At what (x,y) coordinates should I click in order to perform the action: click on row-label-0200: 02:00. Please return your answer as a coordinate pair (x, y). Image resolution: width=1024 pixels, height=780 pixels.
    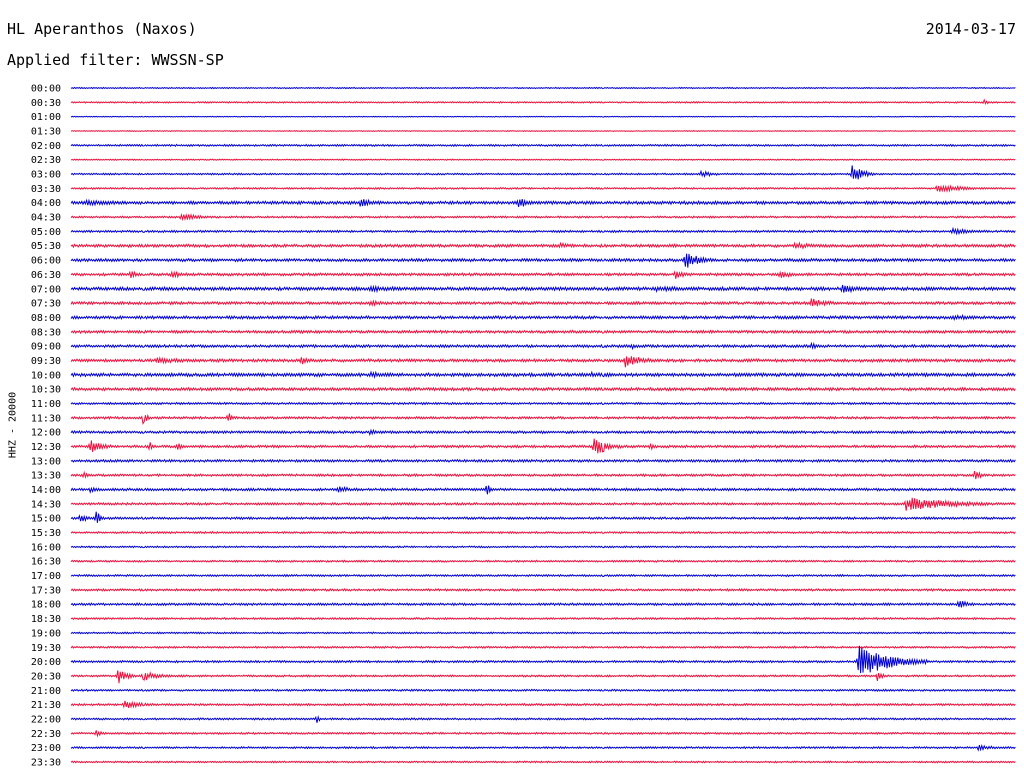
    Looking at the image, I should click on (46, 146).